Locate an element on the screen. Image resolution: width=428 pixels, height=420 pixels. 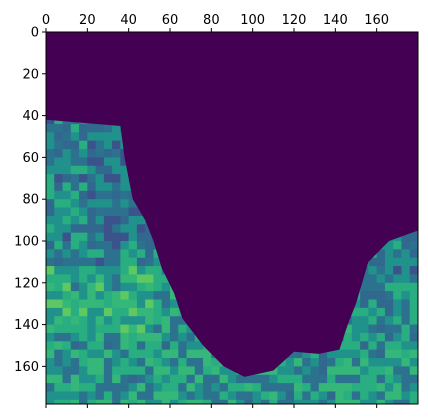
y-tick-label: 80 is located at coordinates (30, 200).